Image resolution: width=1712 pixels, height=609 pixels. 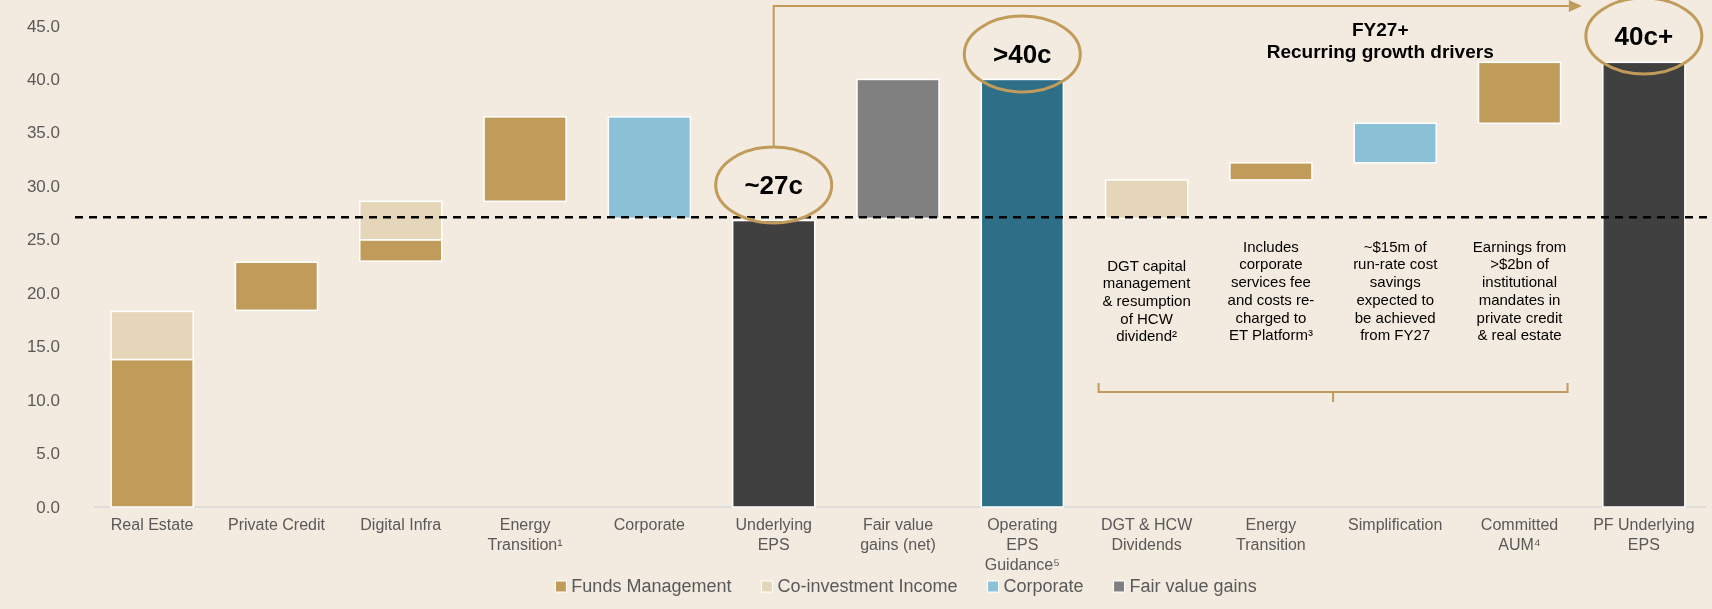 What do you see at coordinates (1519, 534) in the screenshot?
I see `x-tick-label: Committed AUM⁴` at bounding box center [1519, 534].